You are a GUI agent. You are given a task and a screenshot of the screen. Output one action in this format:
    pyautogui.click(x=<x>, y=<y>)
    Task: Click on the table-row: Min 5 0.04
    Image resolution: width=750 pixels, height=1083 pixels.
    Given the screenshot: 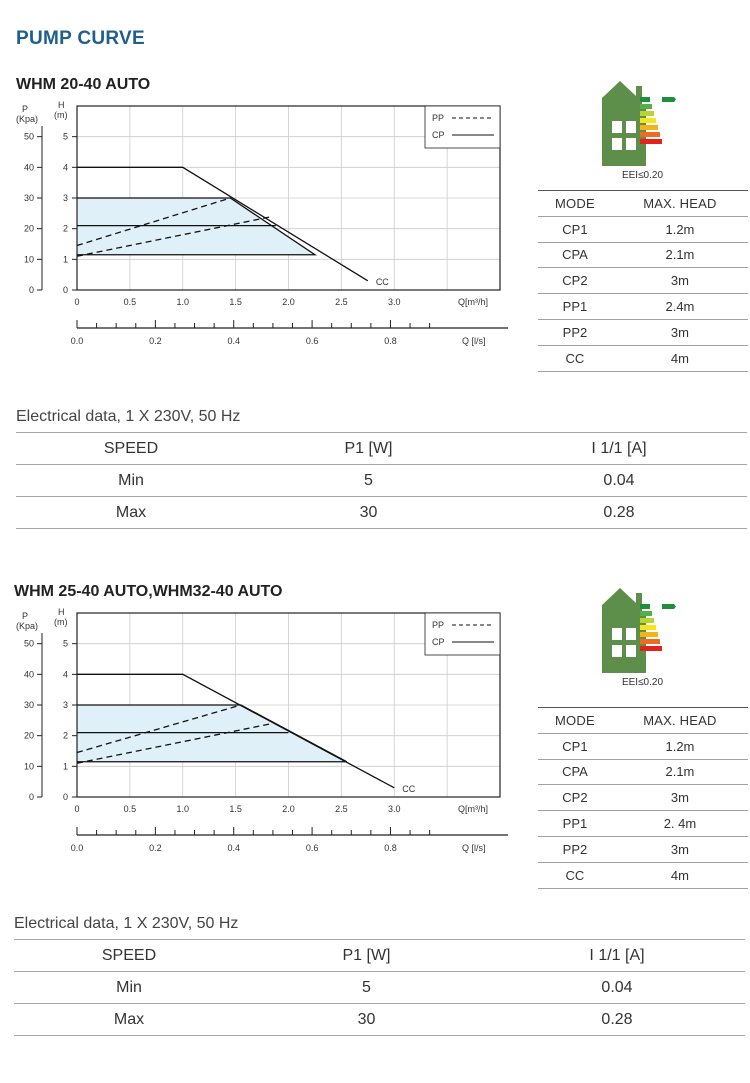 What is the action you would take?
    pyautogui.click(x=379, y=987)
    